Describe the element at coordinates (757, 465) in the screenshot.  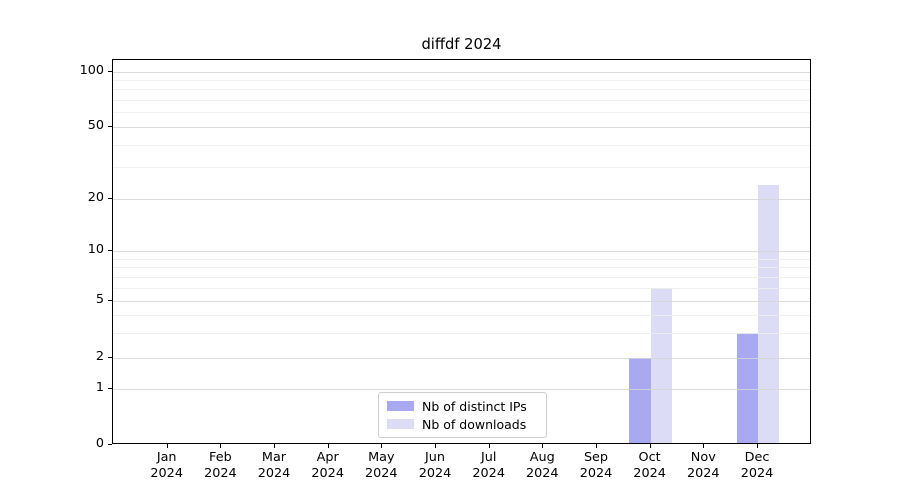
I see `x-tick-label-dec-2024: Dec 2024` at that location.